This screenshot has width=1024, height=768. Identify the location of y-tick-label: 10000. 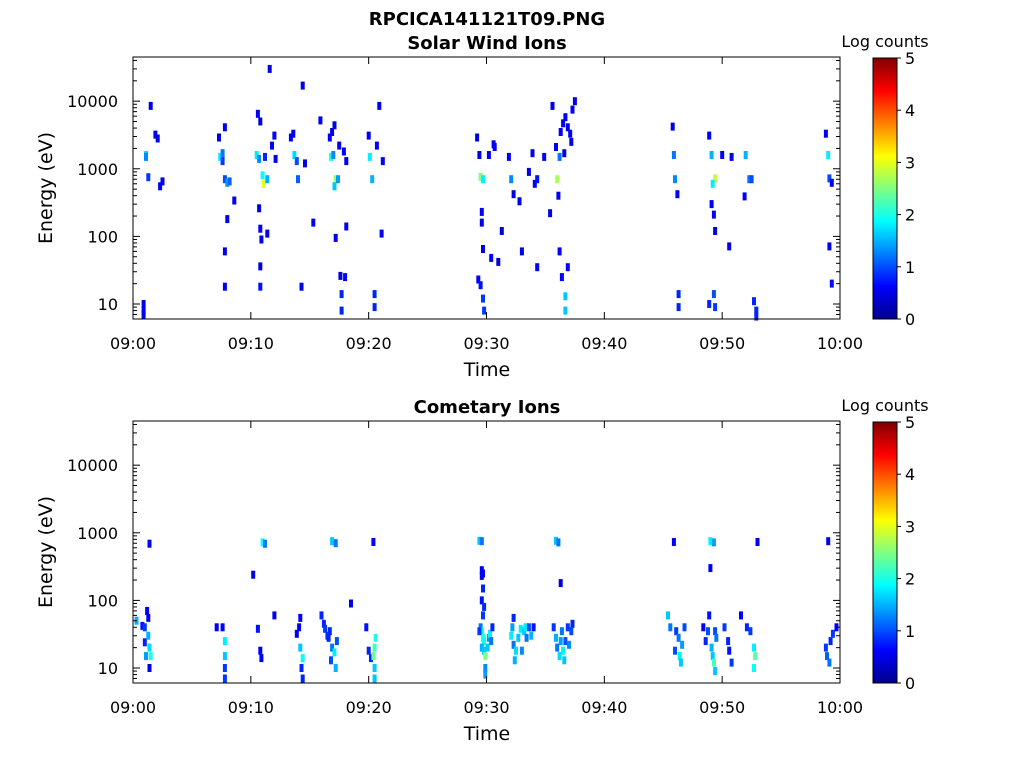
(92, 101).